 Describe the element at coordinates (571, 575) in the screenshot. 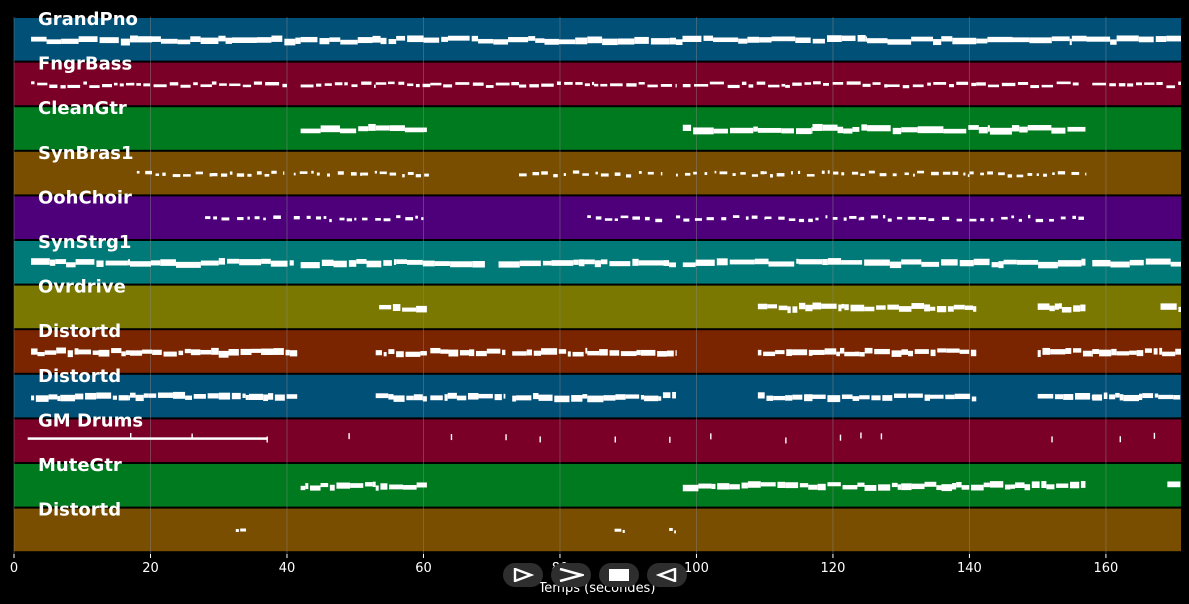

I see `forward-button` at that location.